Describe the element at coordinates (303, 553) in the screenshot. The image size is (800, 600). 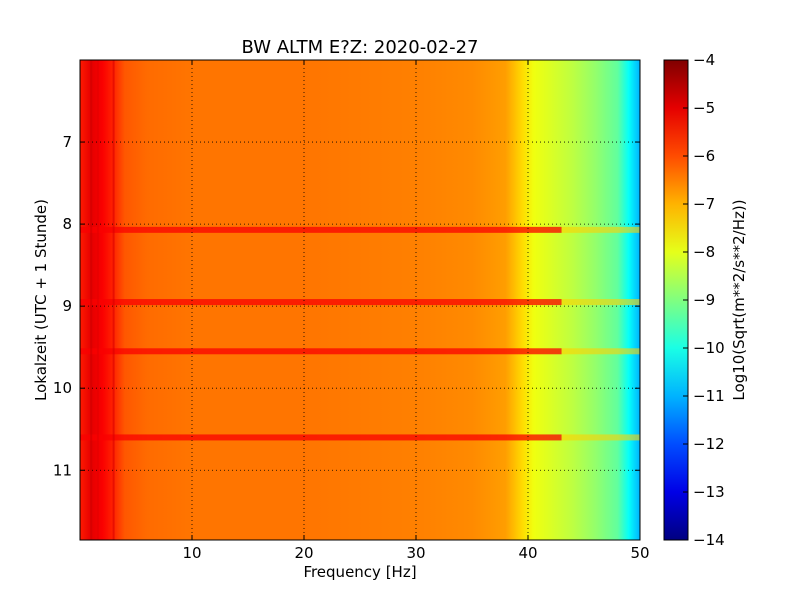
I see `x-tick-label: 20` at that location.